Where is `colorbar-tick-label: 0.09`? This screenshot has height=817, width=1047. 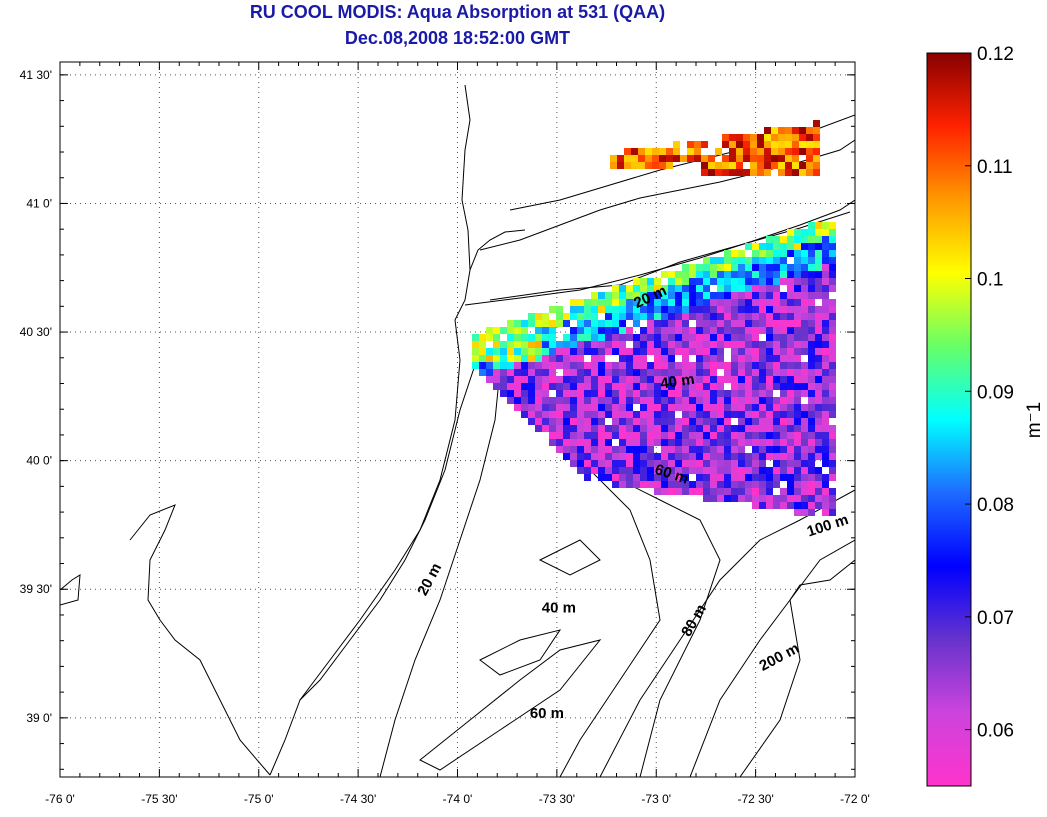
colorbar-tick-label: 0.09 is located at coordinates (995, 392).